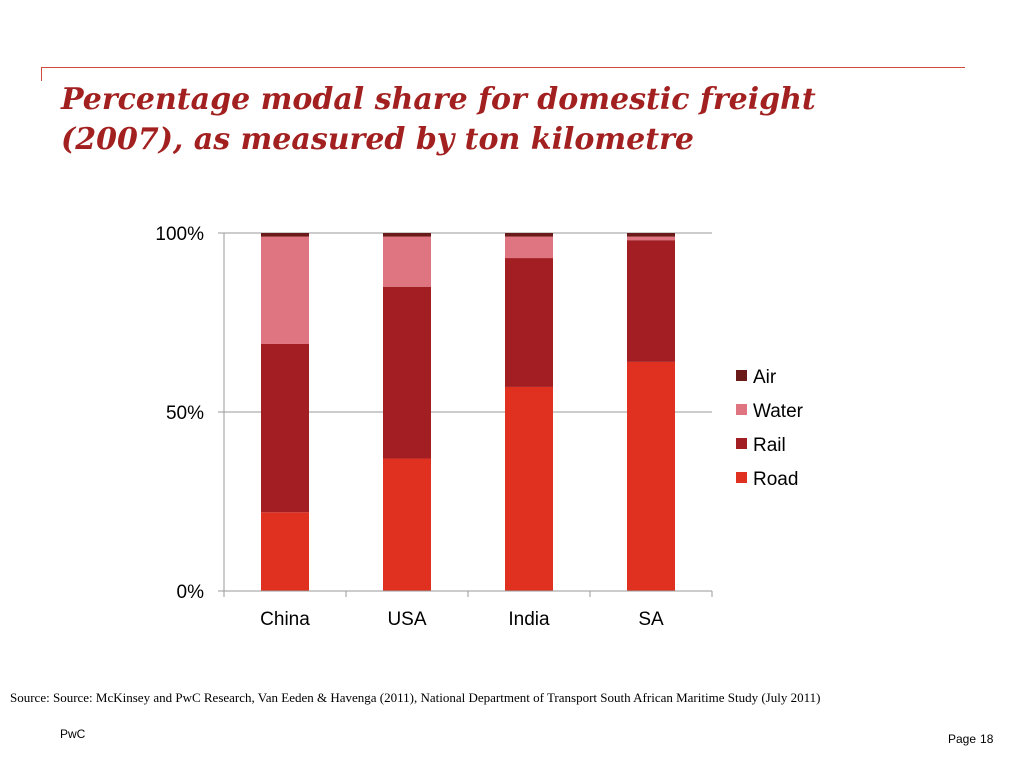 This screenshot has width=1024, height=768. What do you see at coordinates (651, 235) in the screenshot?
I see `bar-air-sa` at bounding box center [651, 235].